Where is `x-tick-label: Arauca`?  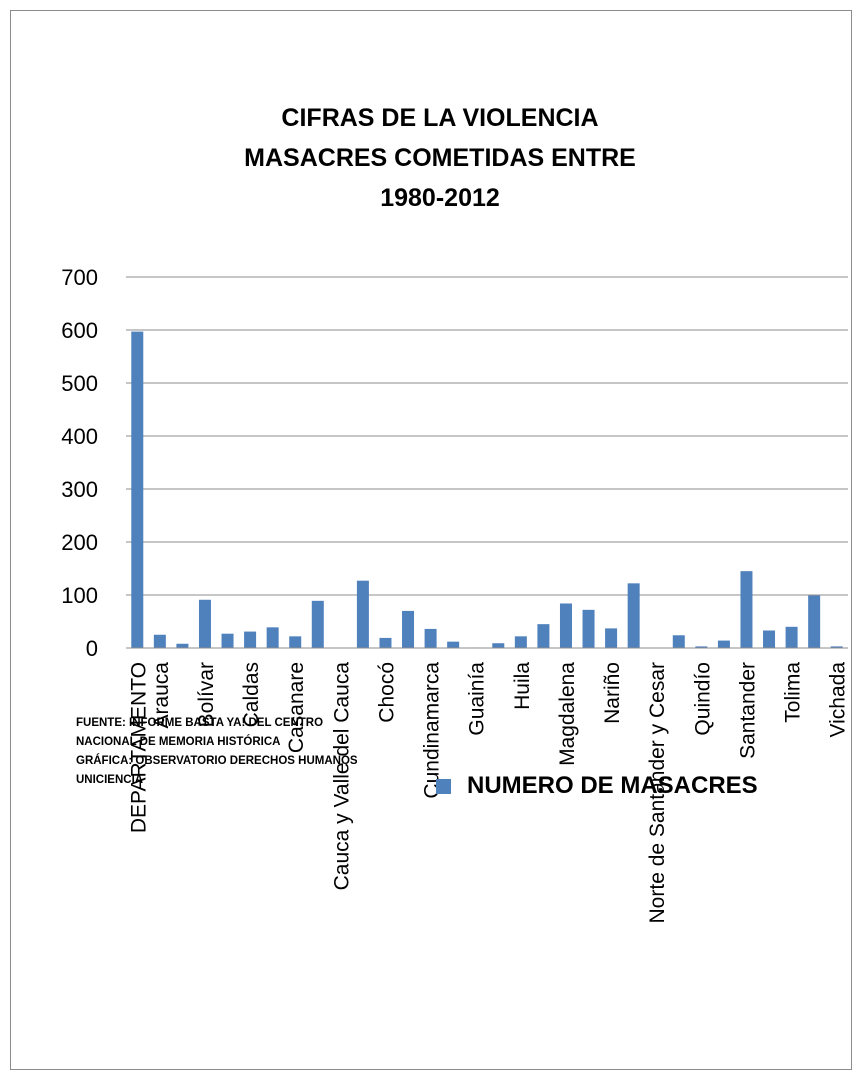
x-tick-label: Arauca is located at coordinates (161, 695).